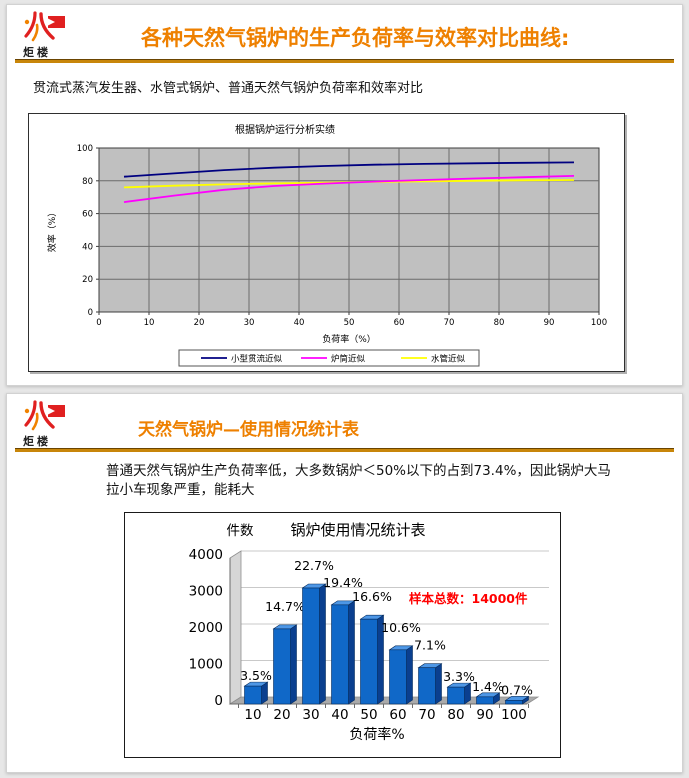  Describe the element at coordinates (355, 38) in the screenshot. I see `slide1-title: 各种天然气锅炉的生产负荷率与效率对比曲线:` at that location.